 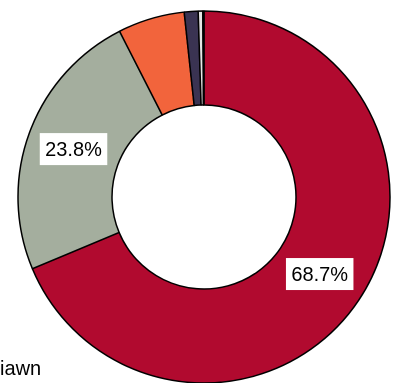 I want to click on data-label-0: 68.7%, so click(x=319, y=274).